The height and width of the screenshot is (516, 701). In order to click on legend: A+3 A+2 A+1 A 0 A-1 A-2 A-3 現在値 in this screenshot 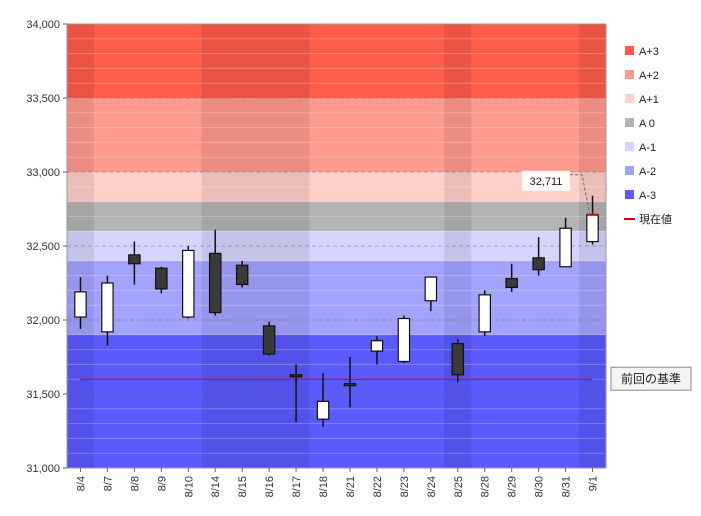, I will do `click(648, 136)`.